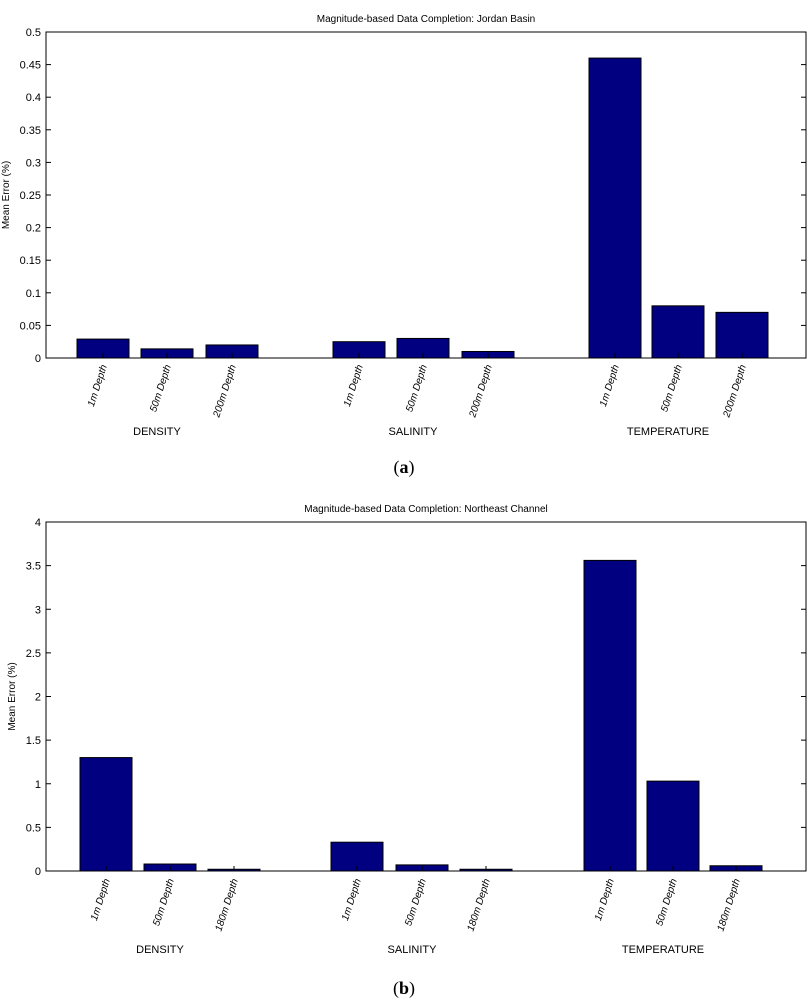  What do you see at coordinates (30, 66) in the screenshot?
I see `y-tick-label: 0.45` at bounding box center [30, 66].